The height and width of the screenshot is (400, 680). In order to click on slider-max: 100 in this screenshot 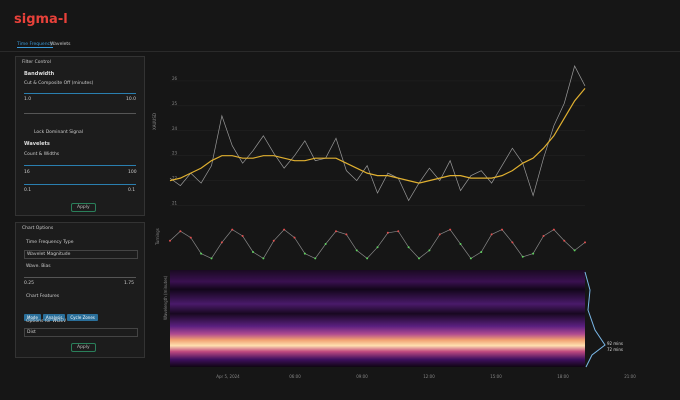, I will do `click(132, 172)`.